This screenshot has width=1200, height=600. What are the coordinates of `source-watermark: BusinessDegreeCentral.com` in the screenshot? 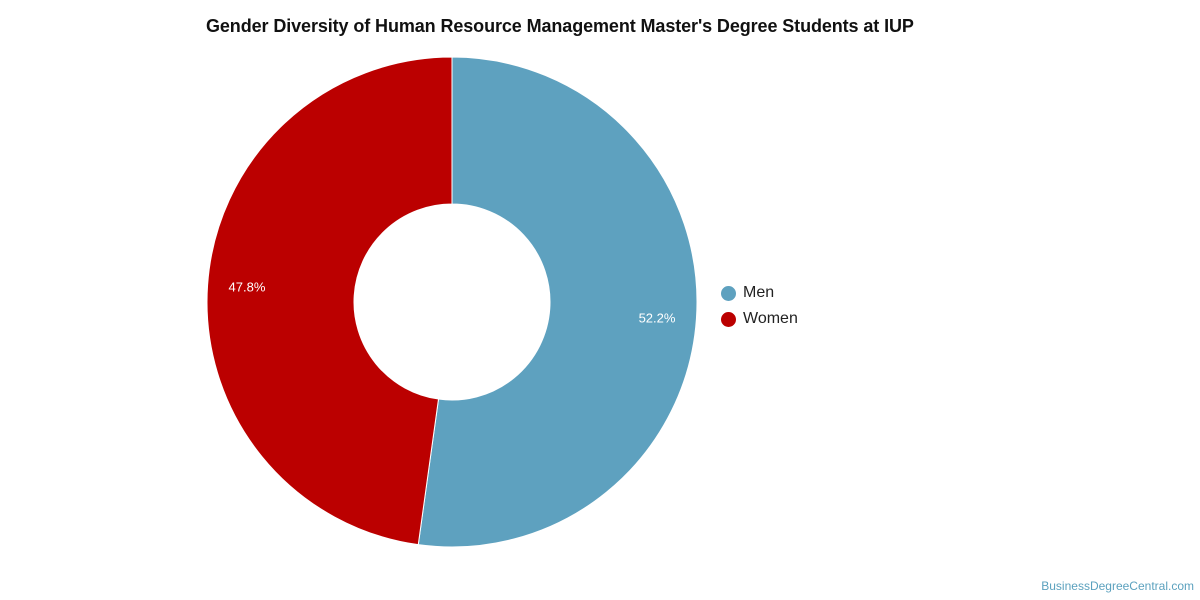 It's located at (1117, 586).